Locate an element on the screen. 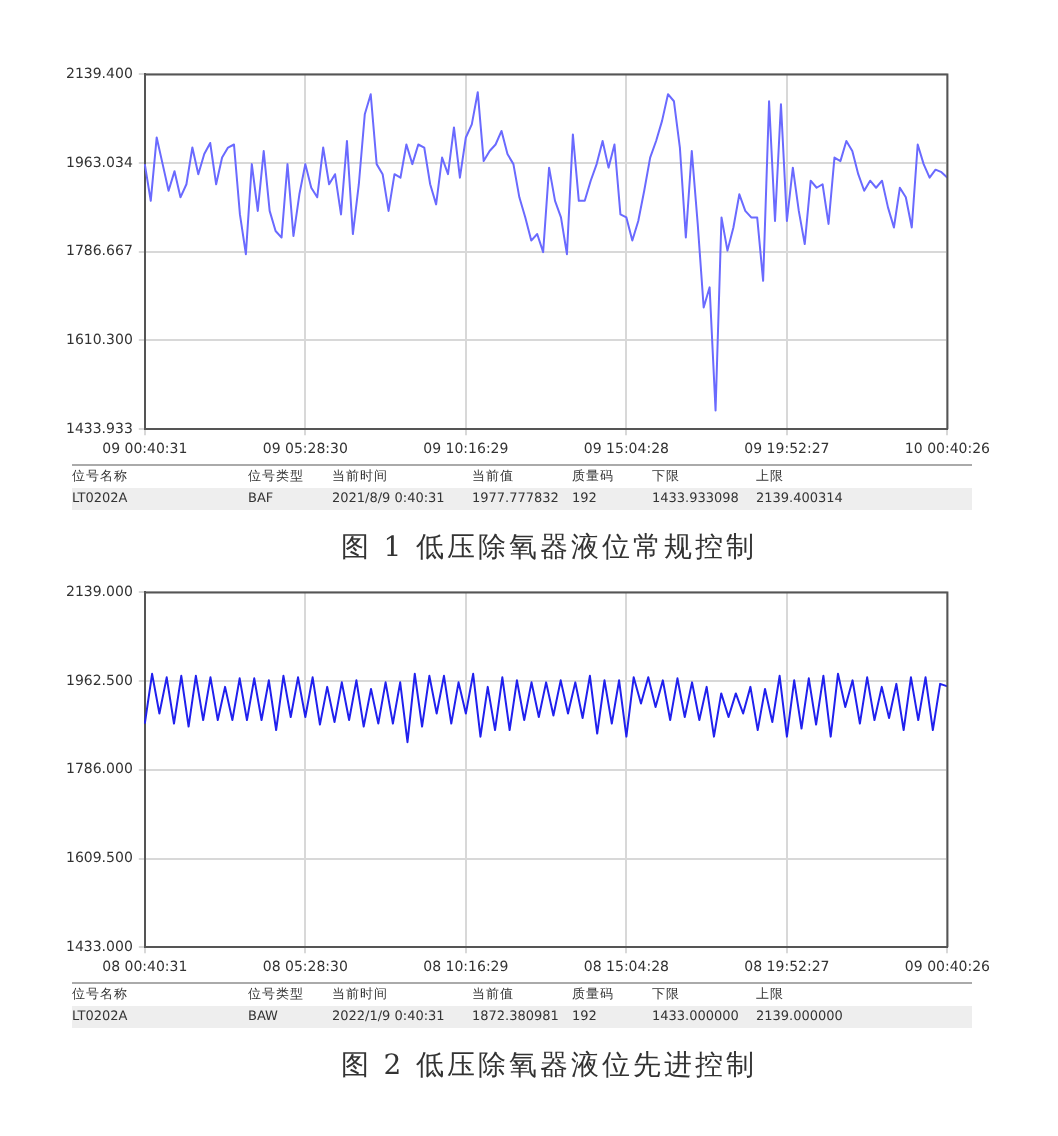 This screenshot has height=1136, width=1058. text: 图 1 低压除氧器液位常规控制 is located at coordinates (549, 548).